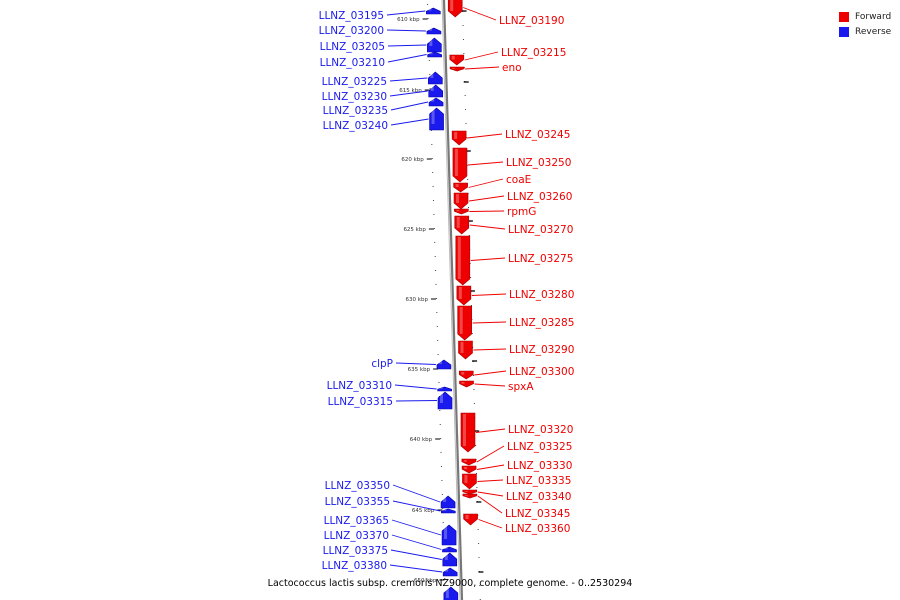 This screenshot has height=600, width=900. I want to click on gene-label-rpmg: rpmG, so click(521, 212).